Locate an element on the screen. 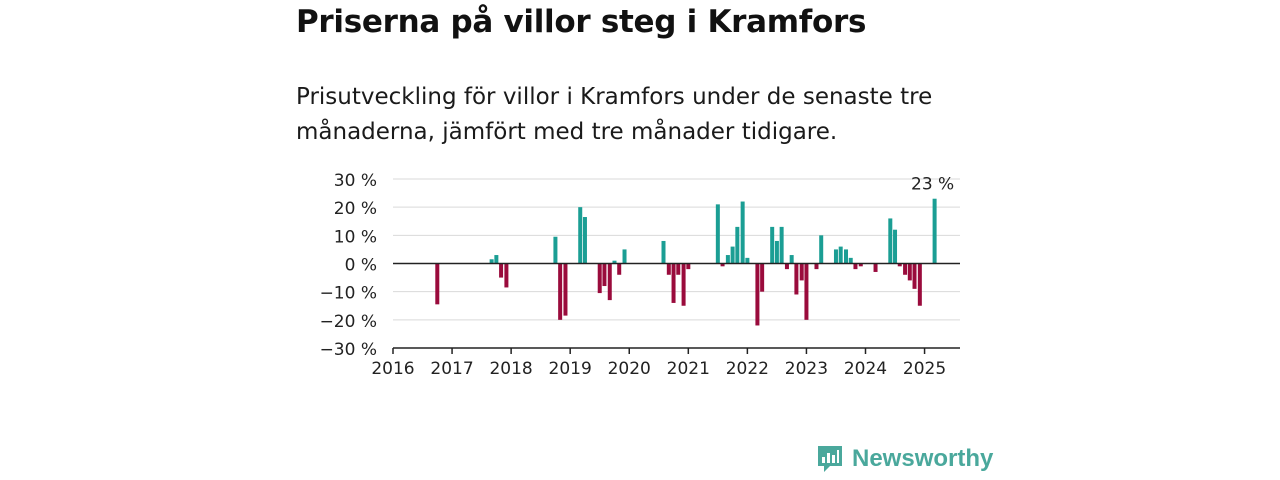 This screenshot has width=1280, height=480. y-tick-label: −20 % is located at coordinates (348, 322).